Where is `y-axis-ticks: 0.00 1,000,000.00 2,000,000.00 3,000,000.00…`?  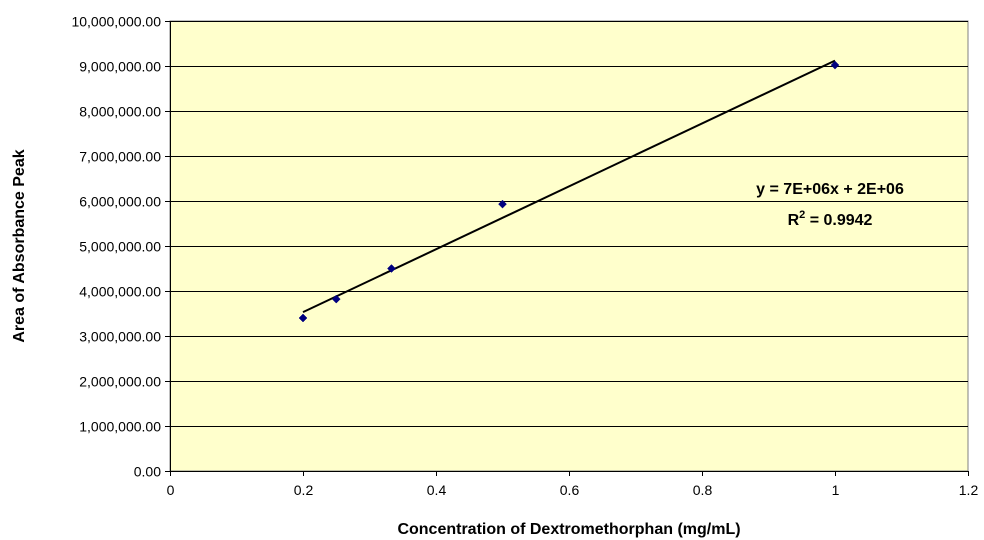 y-axis-ticks: 0.00 1,000,000.00 2,000,000.00 3,000,000.00… is located at coordinates (120, 247).